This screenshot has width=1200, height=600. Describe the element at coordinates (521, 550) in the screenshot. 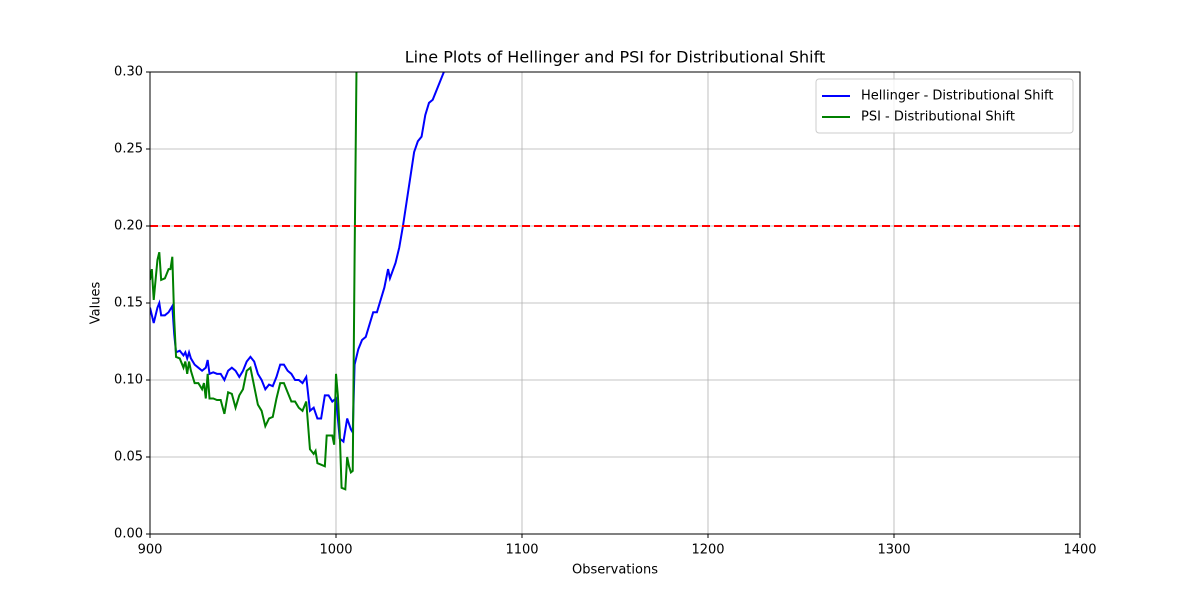

I see `x-tick-label: 1100` at that location.